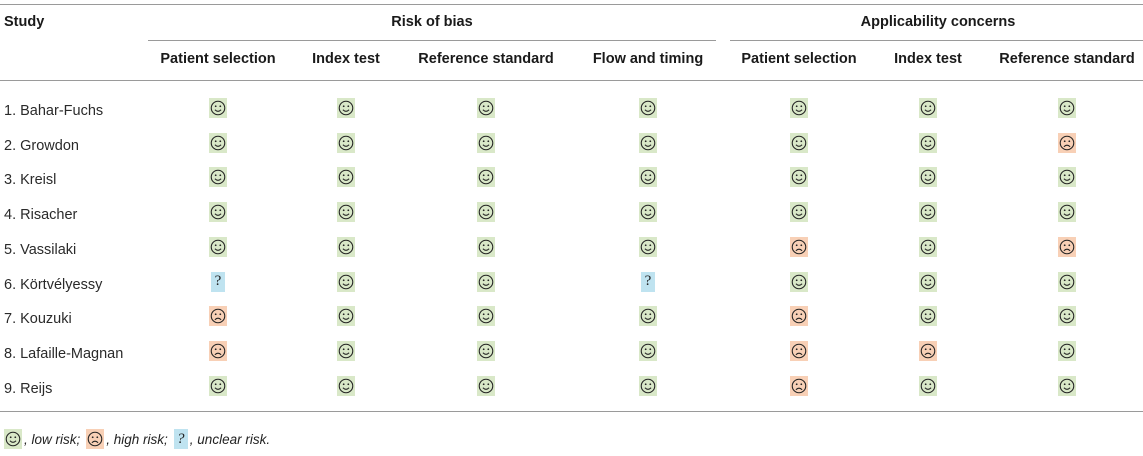 The width and height of the screenshot is (1143, 456). What do you see at coordinates (486, 59) in the screenshot?
I see `column-header-3: Reference standard` at bounding box center [486, 59].